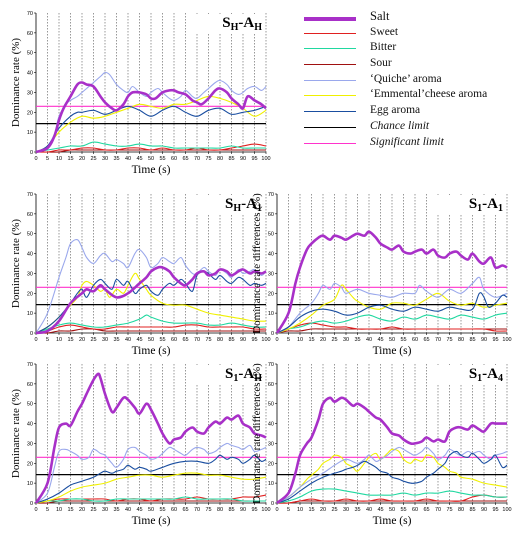  What do you see at coordinates (410, 112) in the screenshot?
I see `legend-item: Egg aroma` at bounding box center [410, 112].